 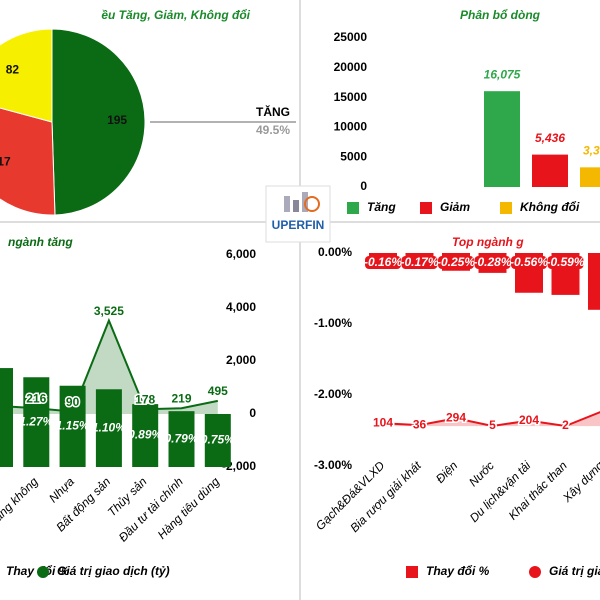 I want to click on value-label: 1.15%, so click(x=73, y=426).